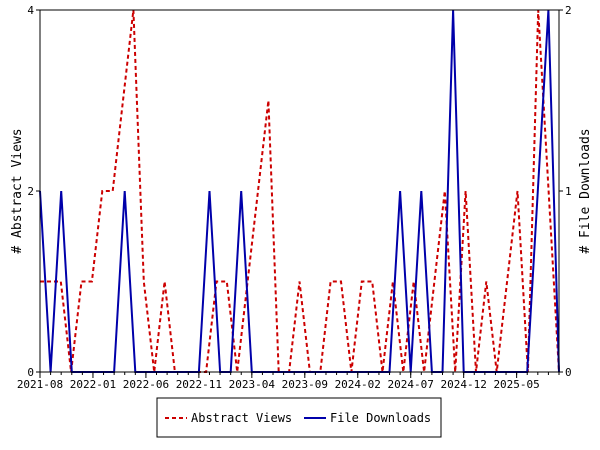  Describe the element at coordinates (40, 384) in the screenshot. I see `x-tick-label: 2021-08` at that location.